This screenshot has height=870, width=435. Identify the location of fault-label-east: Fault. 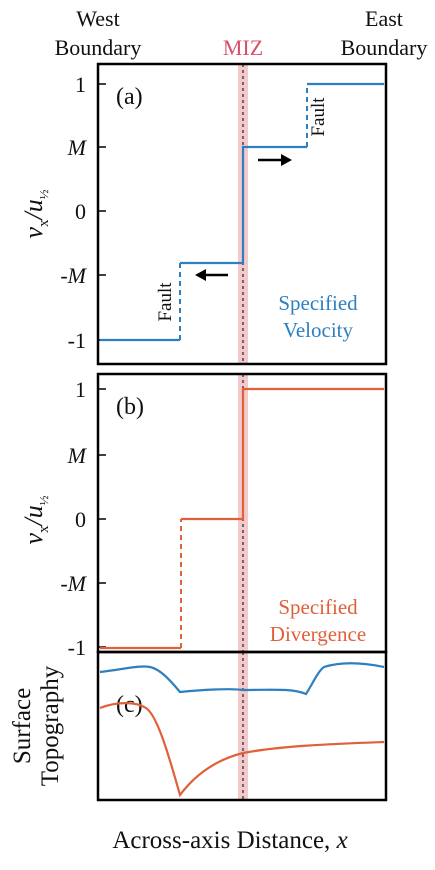
(318, 117).